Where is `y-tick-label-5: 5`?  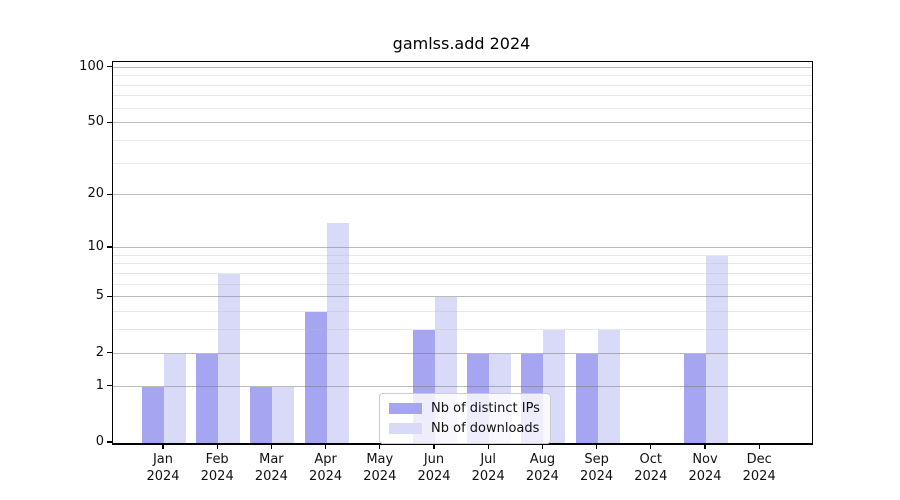 y-tick-label-5: 5 is located at coordinates (99, 296).